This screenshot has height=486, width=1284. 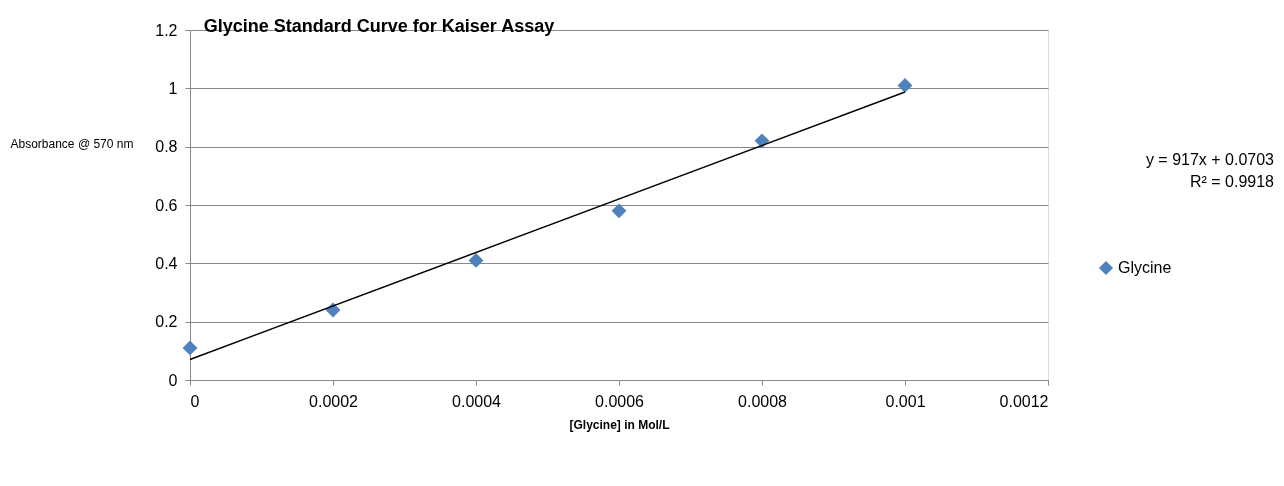 What do you see at coordinates (166, 263) in the screenshot?
I see `y-tick-label: 0.4` at bounding box center [166, 263].